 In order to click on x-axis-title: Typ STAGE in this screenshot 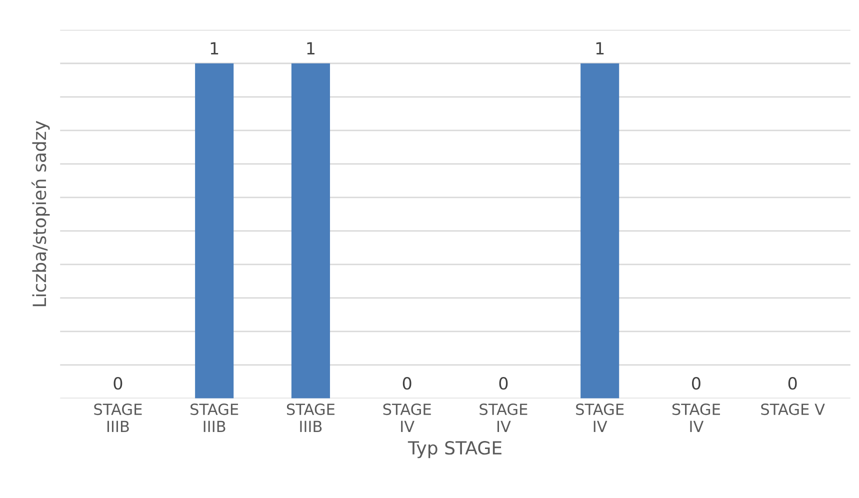, I will do `click(455, 449)`.